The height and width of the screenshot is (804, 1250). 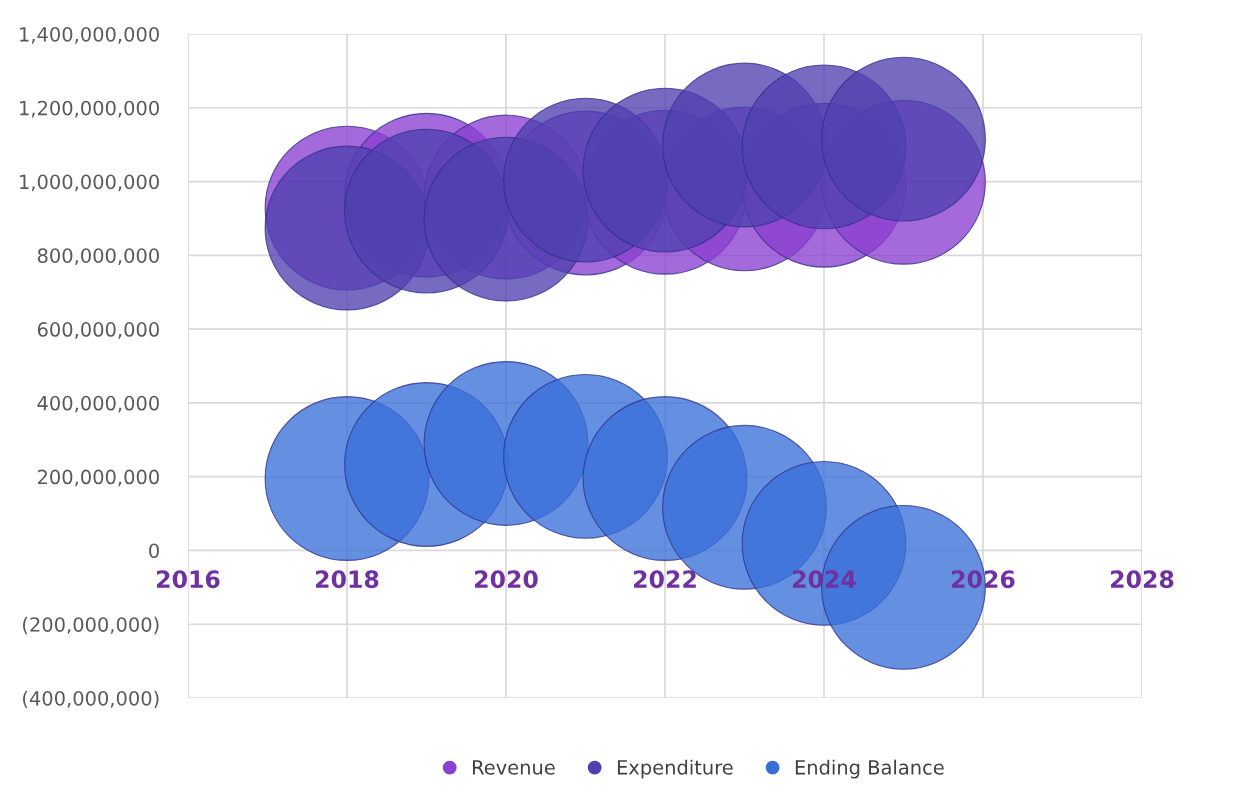 I want to click on y-tick-label: 400,000,000, so click(x=98, y=404).